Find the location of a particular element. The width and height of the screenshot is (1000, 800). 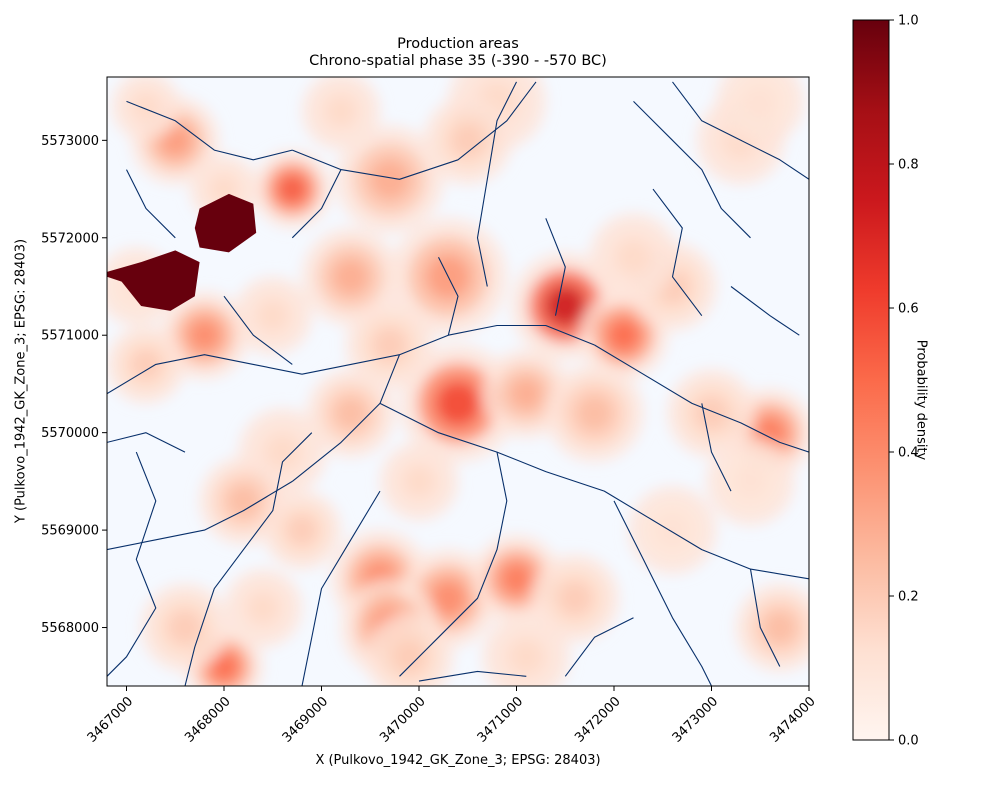

colorbar-ticks: 0.0 0.2 0.4 0.6 0.8 1.0 is located at coordinates (904, 381).